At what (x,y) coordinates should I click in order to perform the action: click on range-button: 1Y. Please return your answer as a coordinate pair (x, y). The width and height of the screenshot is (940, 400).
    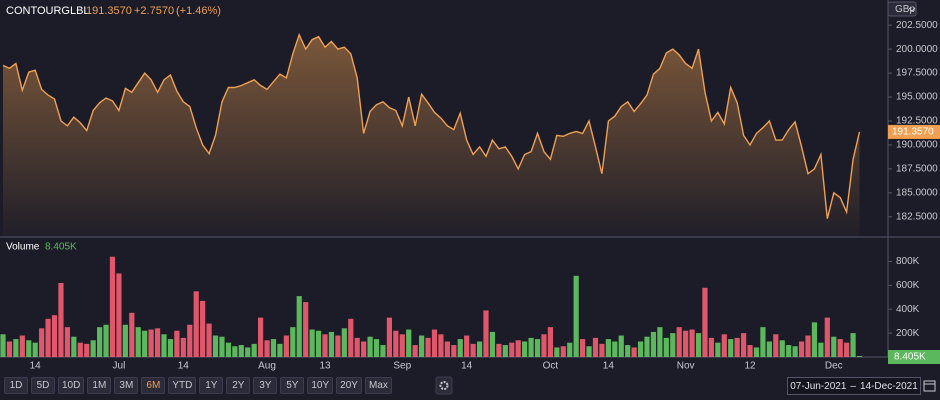
    Looking at the image, I should click on (211, 385).